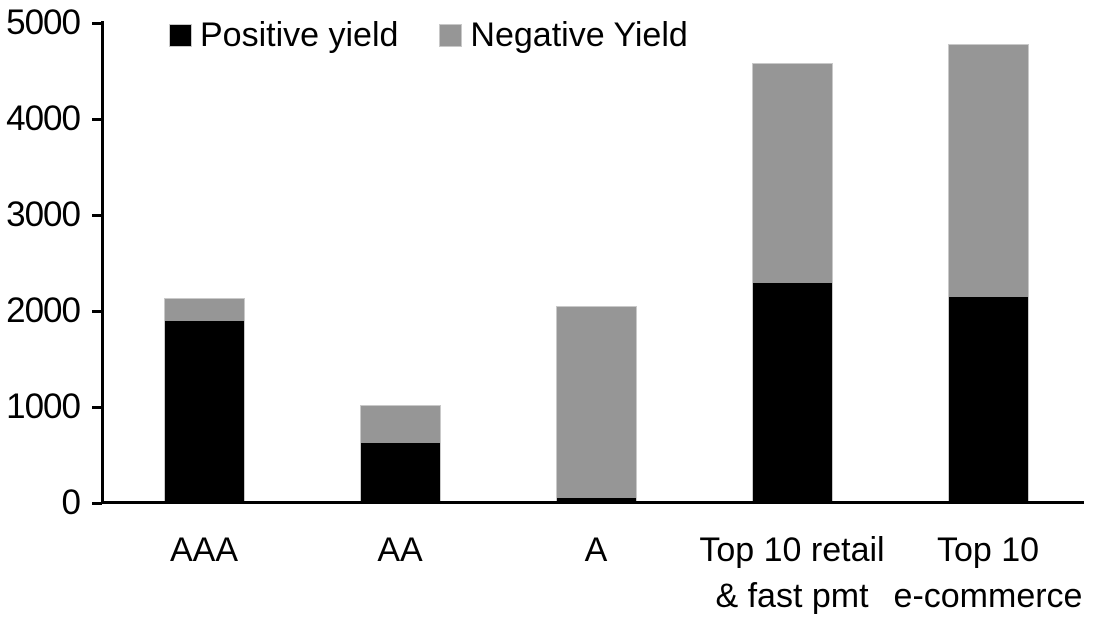 This screenshot has width=1102, height=618. Describe the element at coordinates (102, 262) in the screenshot. I see `y-axis` at that location.